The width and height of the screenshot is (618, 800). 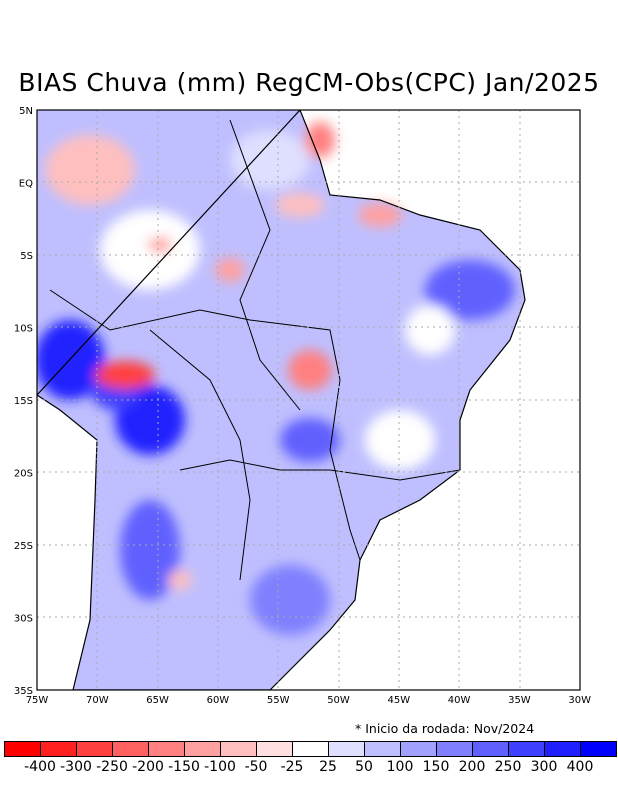 I want to click on colorbar-label: -300, so click(x=76, y=767).